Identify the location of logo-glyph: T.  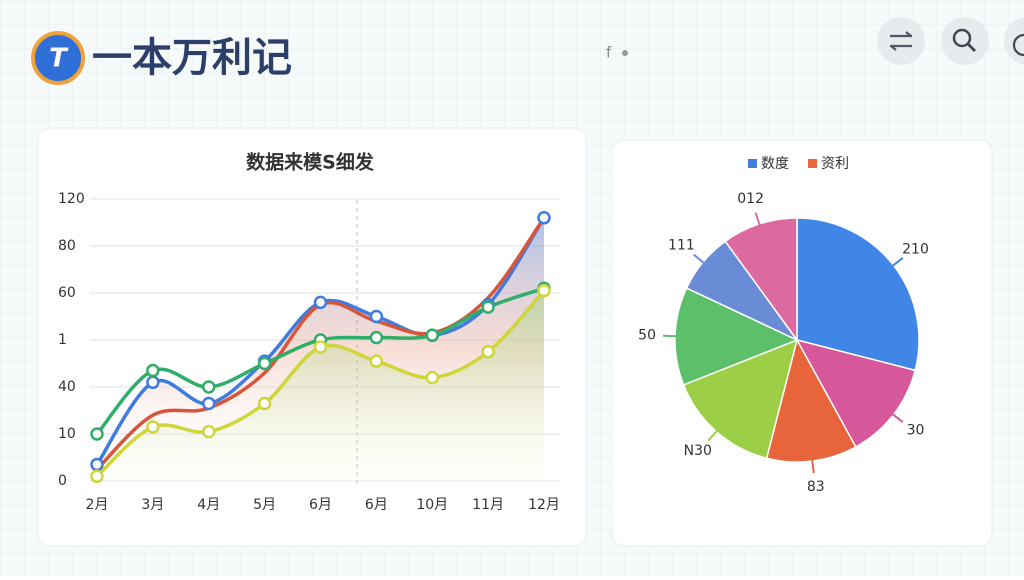
(59, 59).